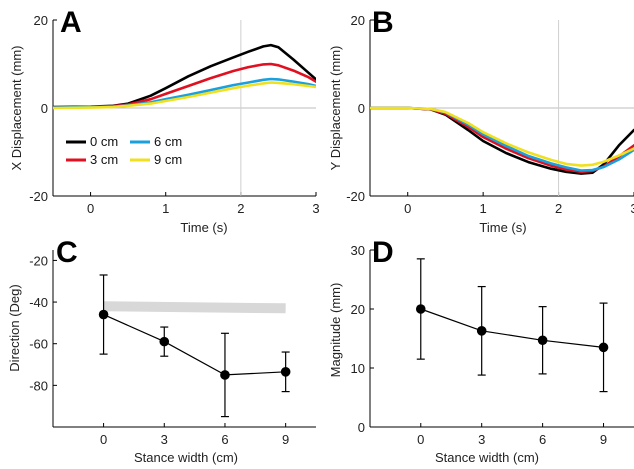 Image resolution: width=634 pixels, height=469 pixels. Describe the element at coordinates (224, 439) in the screenshot. I see `panel-c-xtick-label: 6` at that location.